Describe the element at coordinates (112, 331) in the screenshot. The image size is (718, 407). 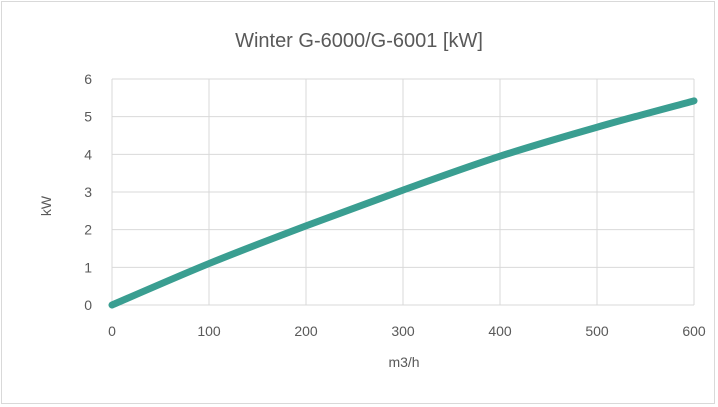
I see `x-tick-label: 0` at that location.